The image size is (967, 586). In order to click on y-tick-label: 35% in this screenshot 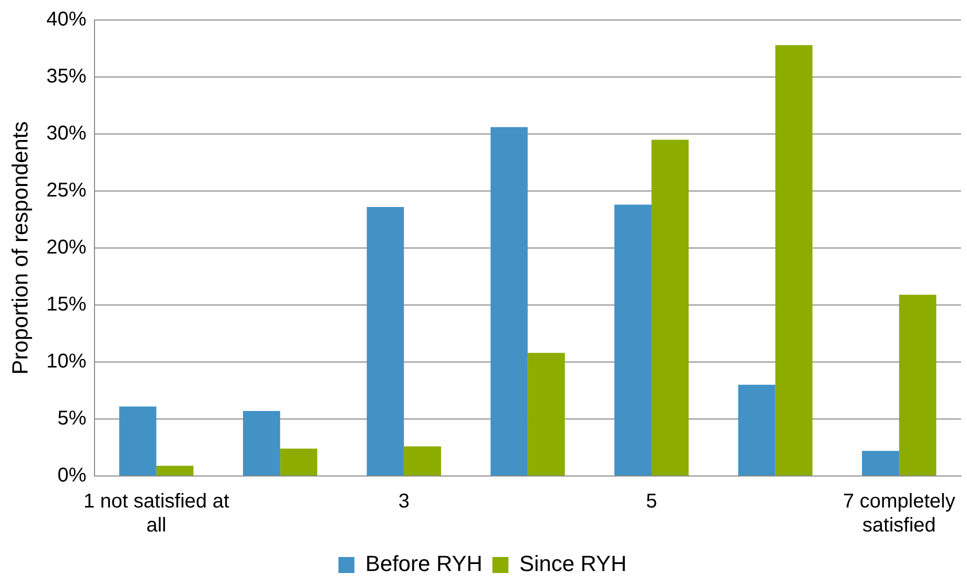, I will do `click(66, 77)`.